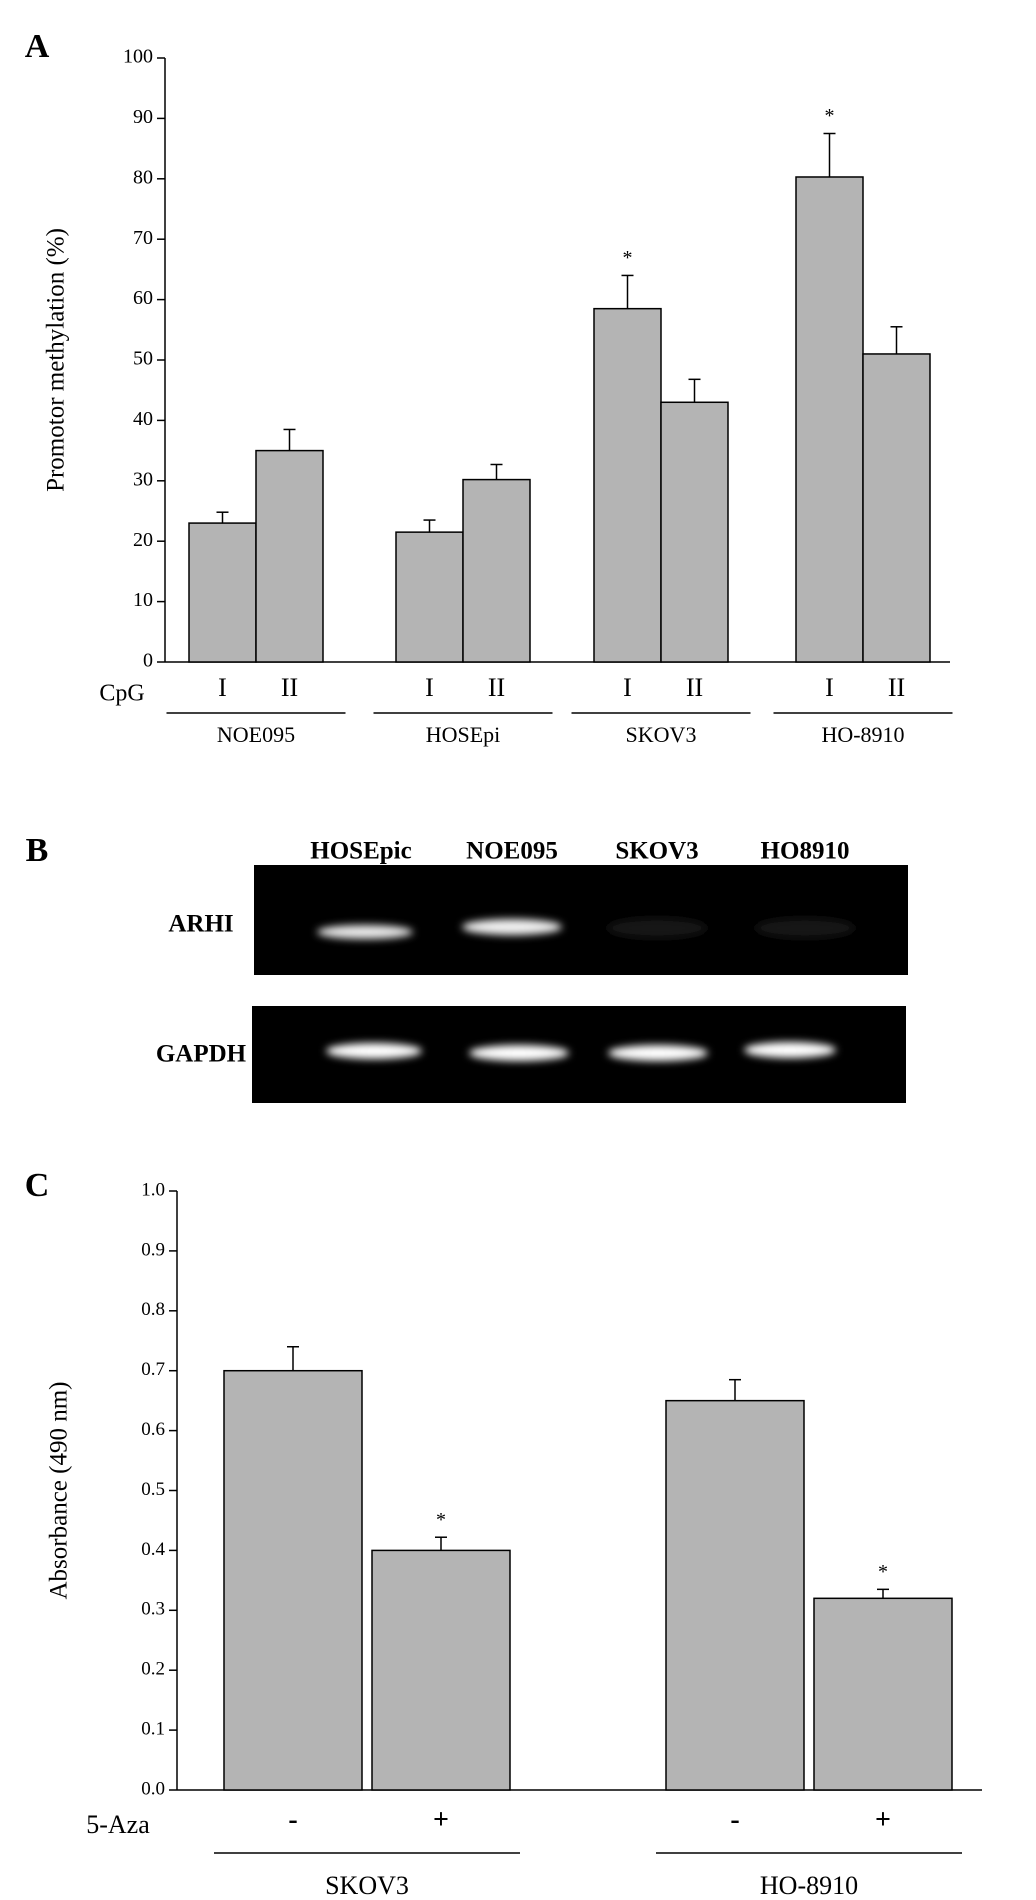 The height and width of the screenshot is (1900, 1036). What do you see at coordinates (153, 1609) in the screenshot?
I see `y-tick-label: 0.3` at bounding box center [153, 1609].